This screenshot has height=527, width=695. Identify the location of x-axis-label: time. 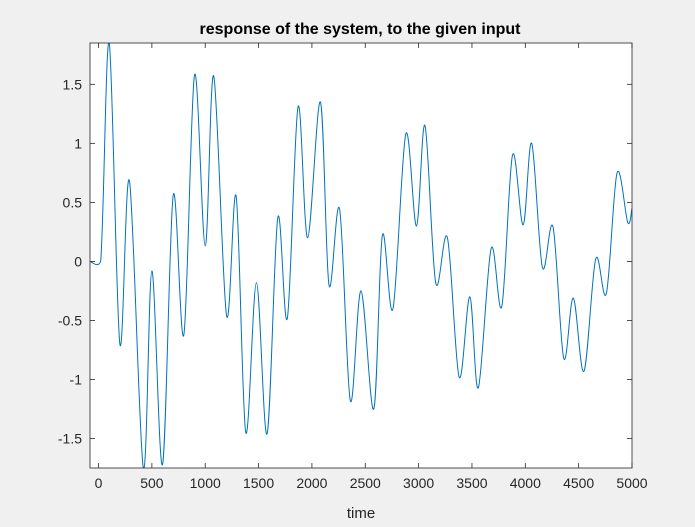
(361, 513).